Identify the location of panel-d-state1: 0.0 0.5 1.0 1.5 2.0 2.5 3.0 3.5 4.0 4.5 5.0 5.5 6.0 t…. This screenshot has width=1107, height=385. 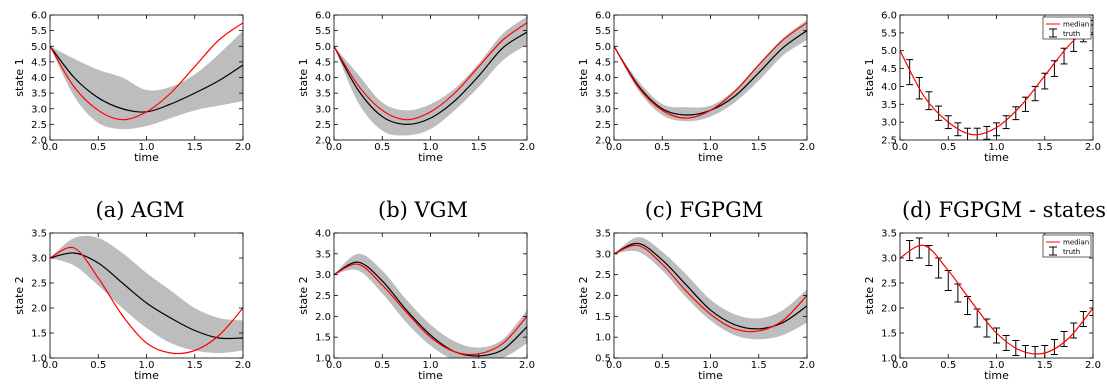
(982, 88).